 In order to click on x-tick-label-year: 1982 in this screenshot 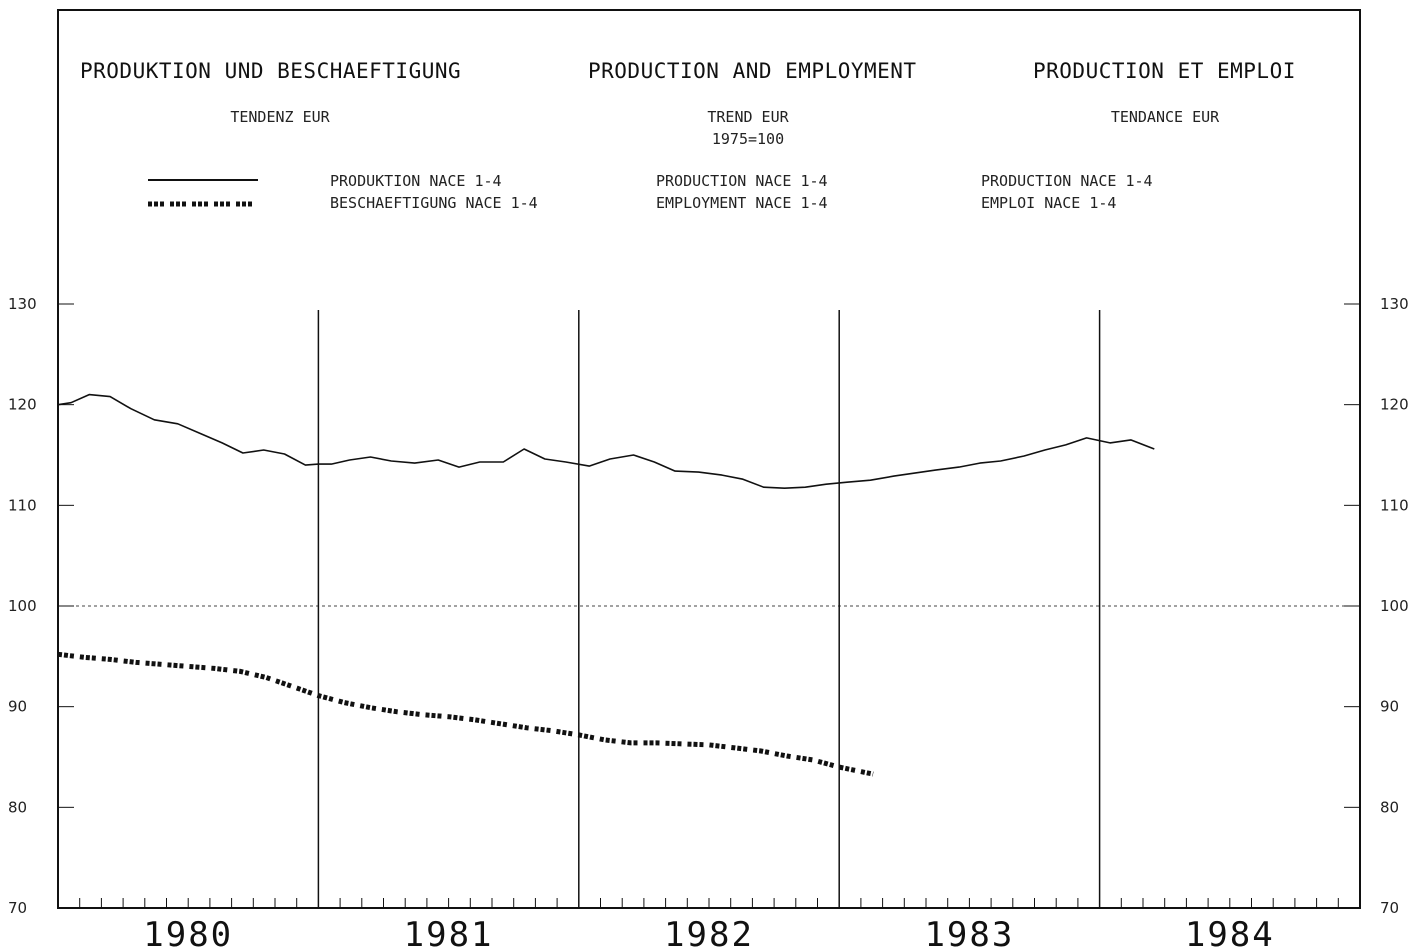, I will do `click(709, 933)`.